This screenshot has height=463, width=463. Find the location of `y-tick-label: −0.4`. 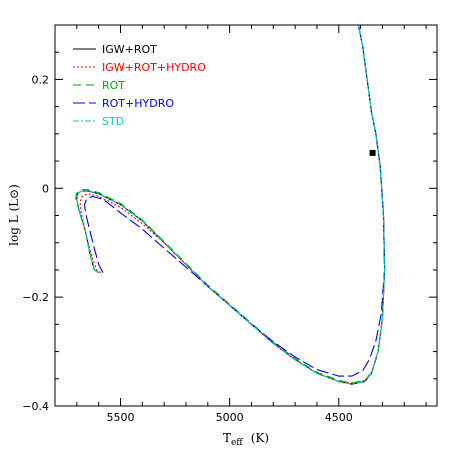

y-tick-label: −0.4 is located at coordinates (35, 406).